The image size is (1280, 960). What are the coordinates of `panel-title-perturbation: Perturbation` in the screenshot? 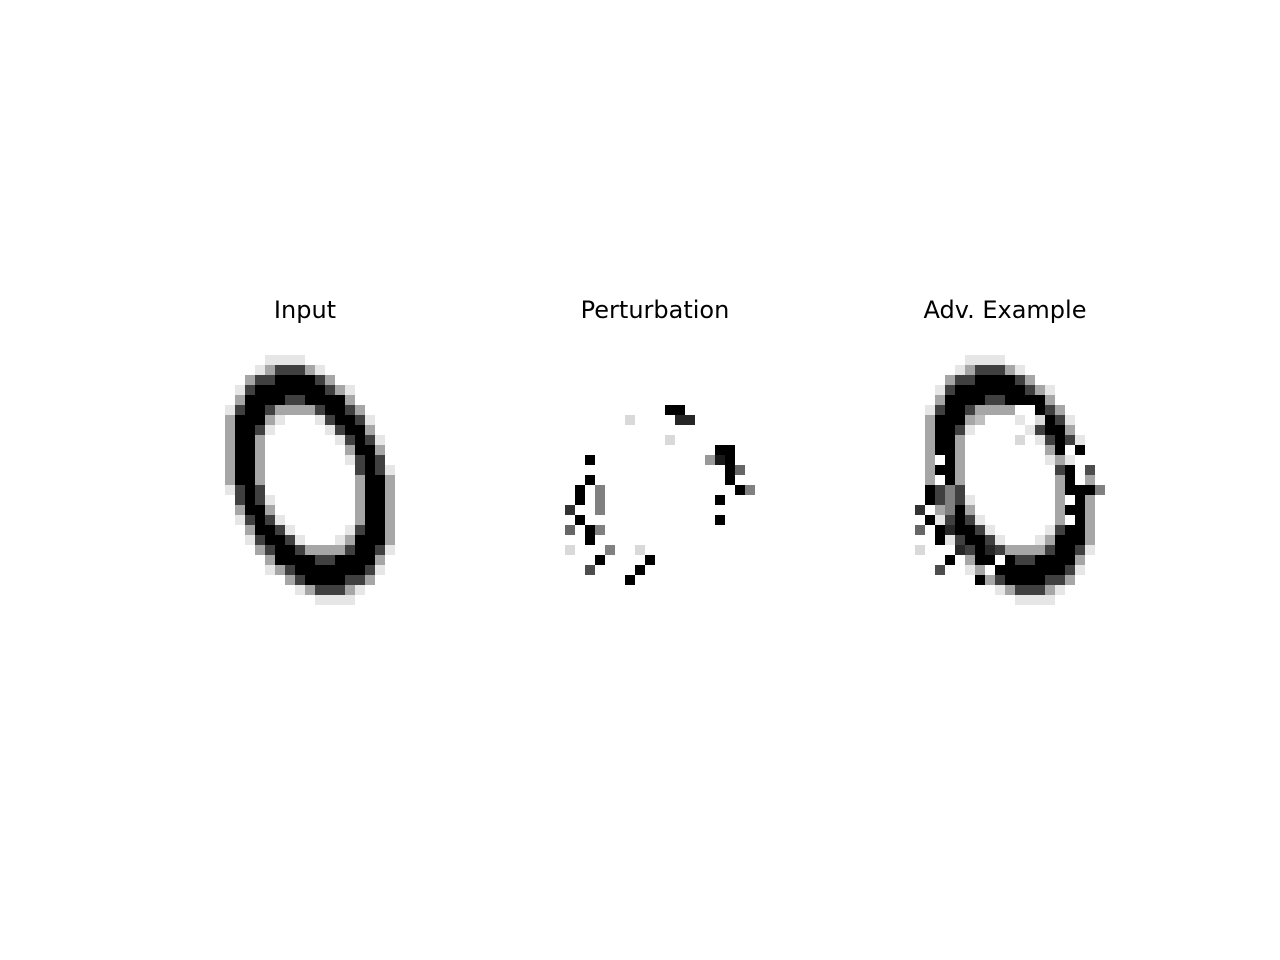 It's located at (655, 310).